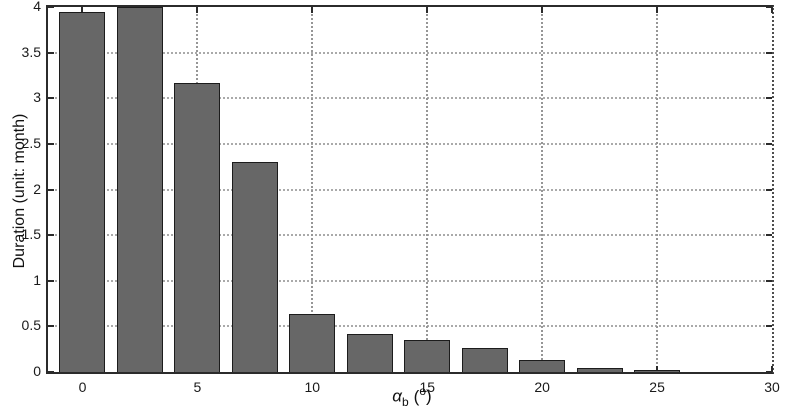 Image resolution: width=787 pixels, height=416 pixels. What do you see at coordinates (82, 387) in the screenshot?
I see `x-tick-label: 0` at bounding box center [82, 387].